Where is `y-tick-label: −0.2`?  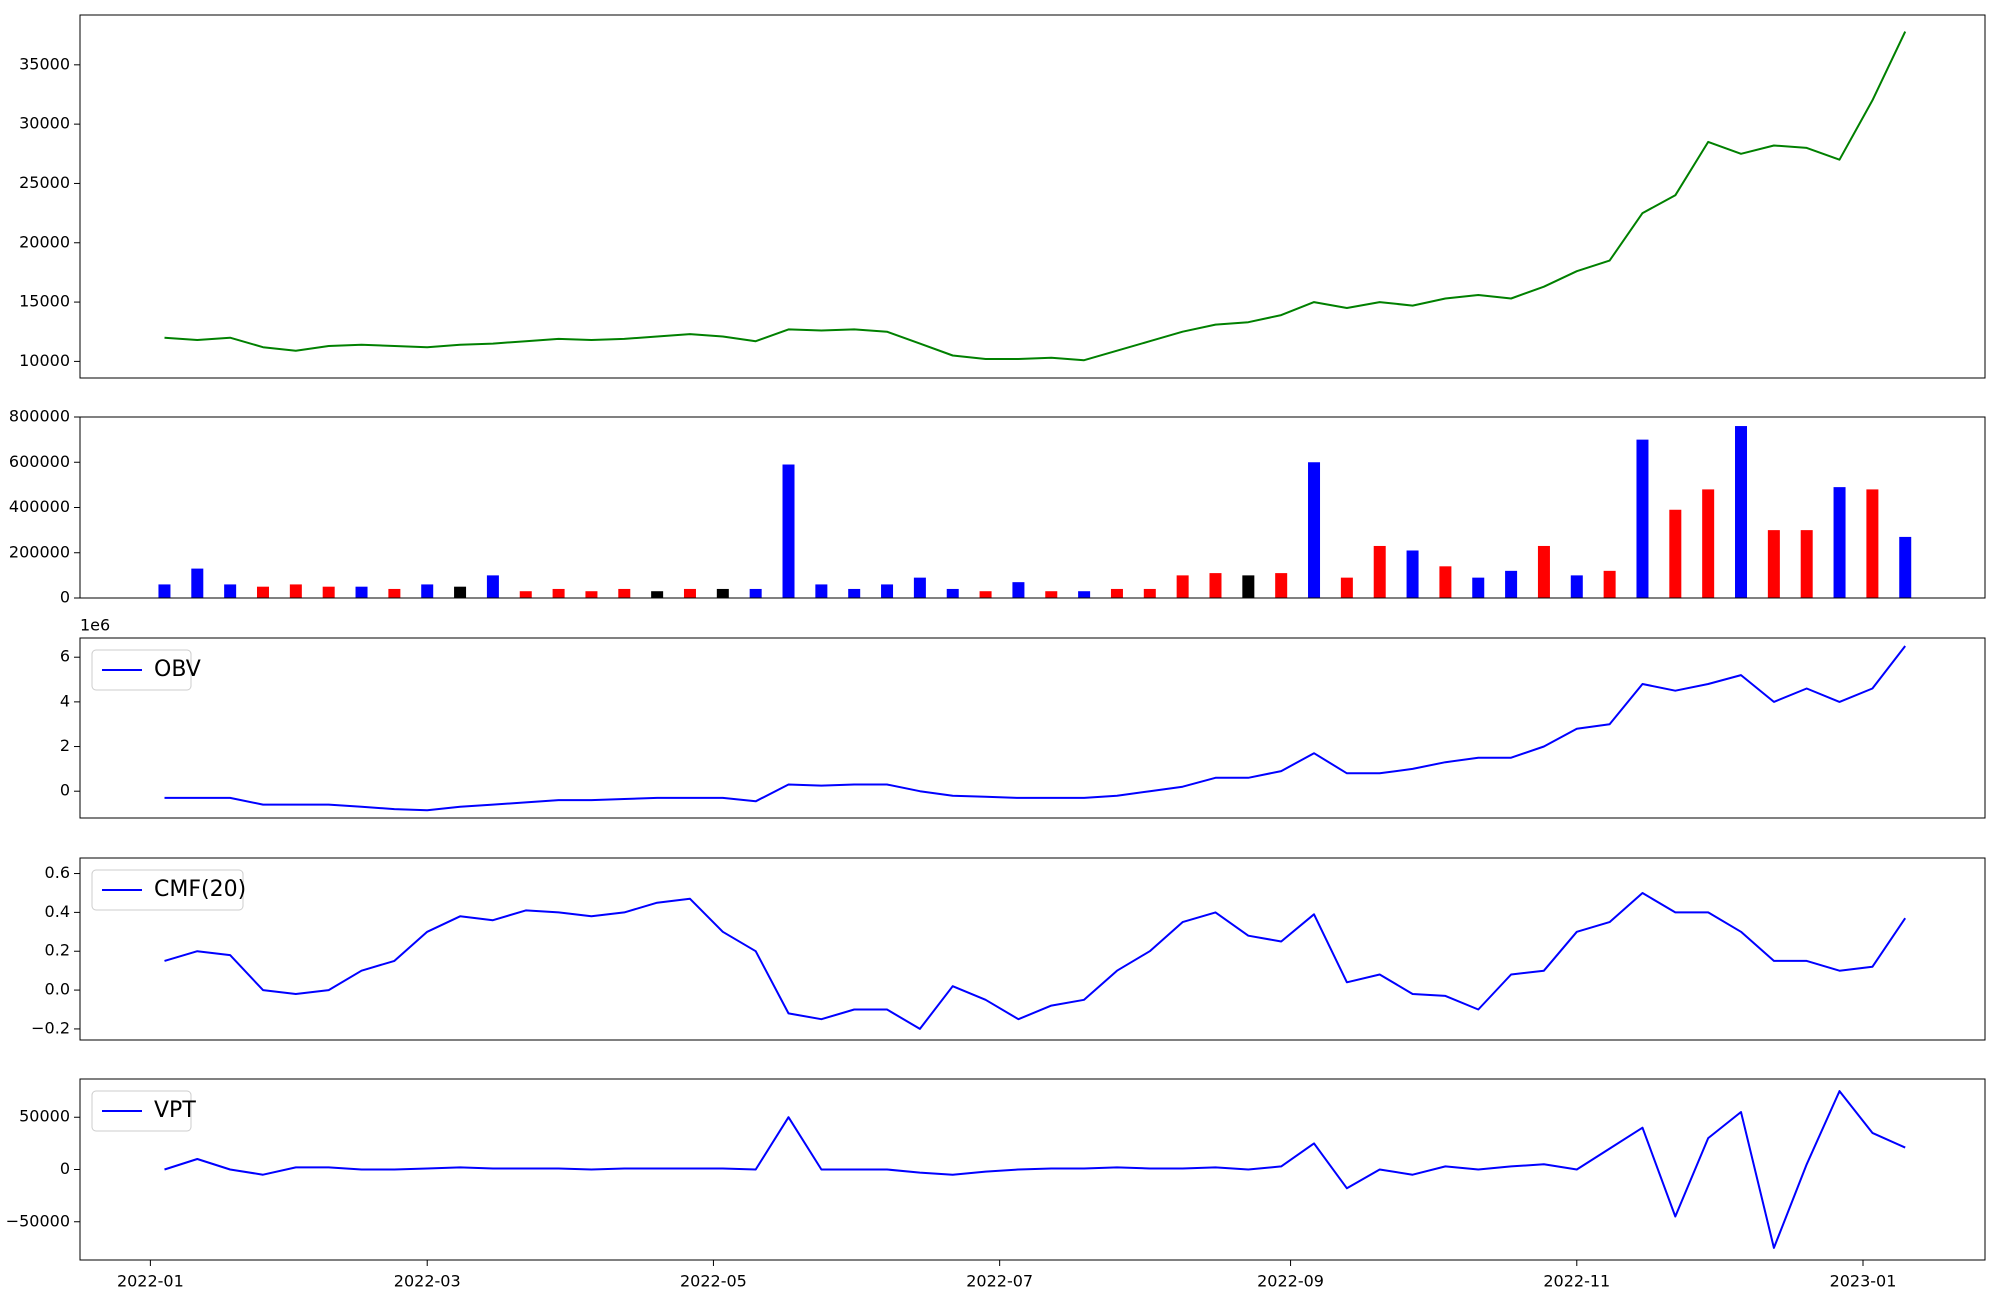 y-tick-label: −0.2 is located at coordinates (50, 1027).